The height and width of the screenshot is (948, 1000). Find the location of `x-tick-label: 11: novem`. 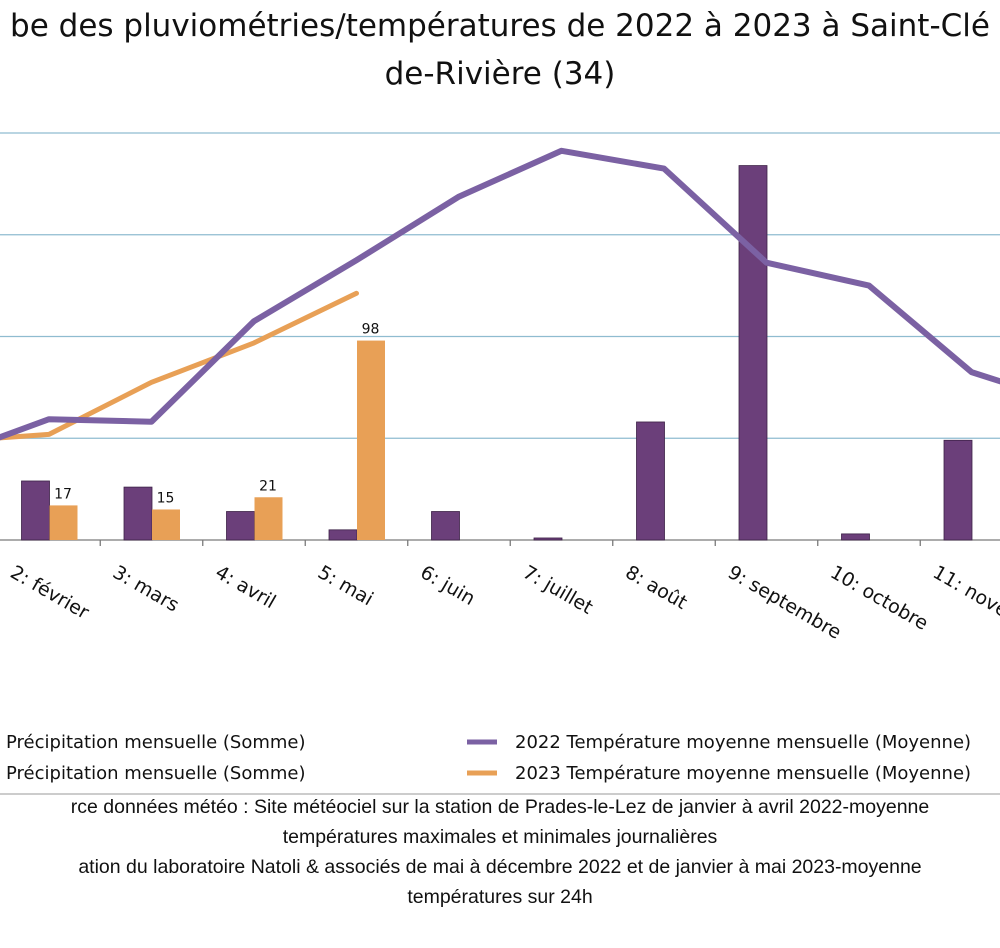

x-tick-label: 11: novem is located at coordinates (964, 596).